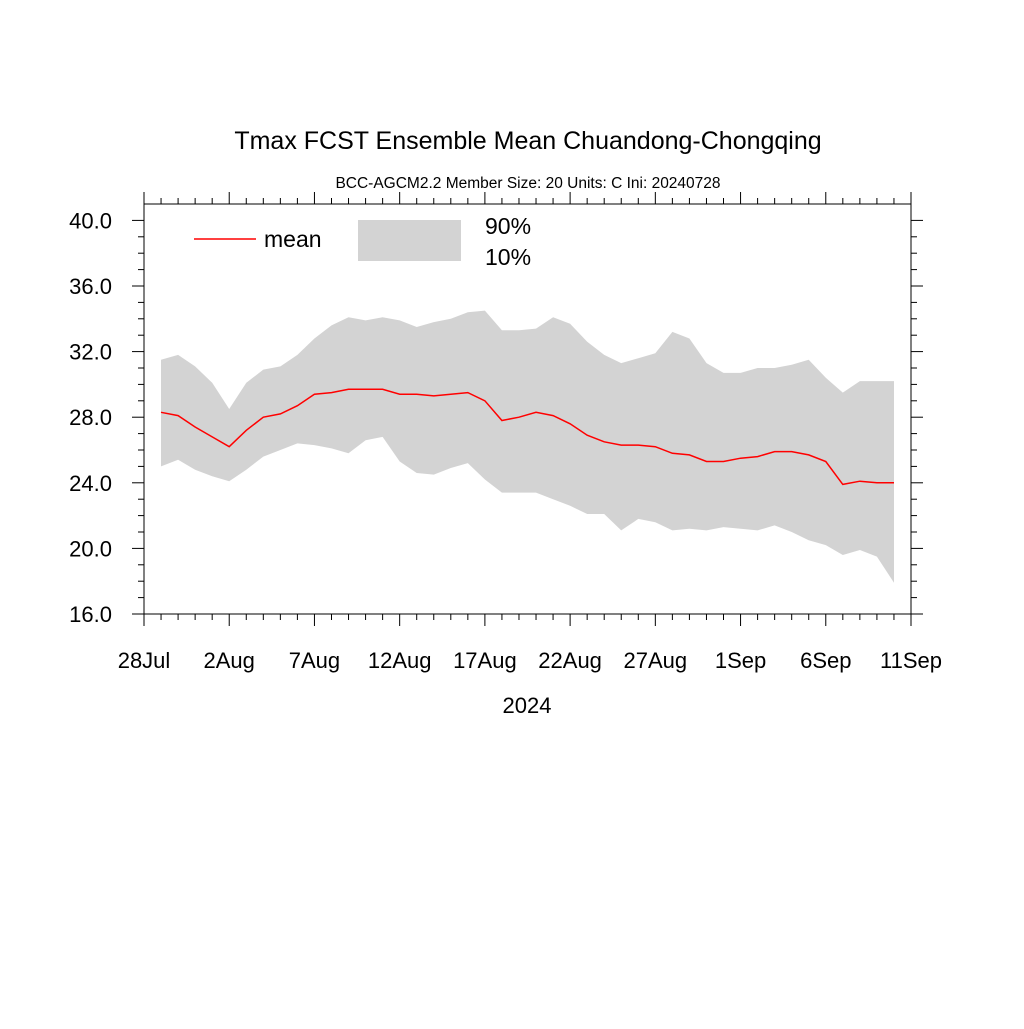 This screenshot has height=1029, width=1024. I want to click on x-tick-label: 28Jul, so click(144, 660).